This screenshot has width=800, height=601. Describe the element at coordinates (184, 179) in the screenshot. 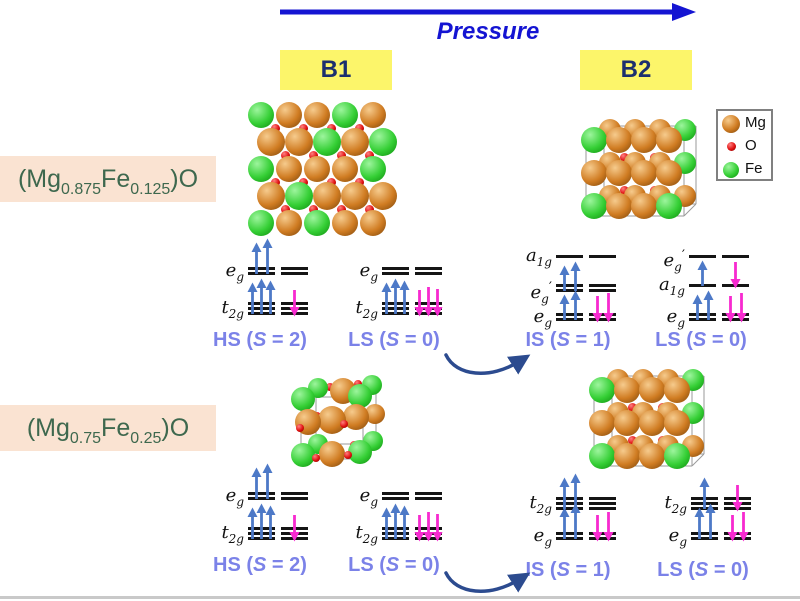

I see `formula-text: )O` at that location.